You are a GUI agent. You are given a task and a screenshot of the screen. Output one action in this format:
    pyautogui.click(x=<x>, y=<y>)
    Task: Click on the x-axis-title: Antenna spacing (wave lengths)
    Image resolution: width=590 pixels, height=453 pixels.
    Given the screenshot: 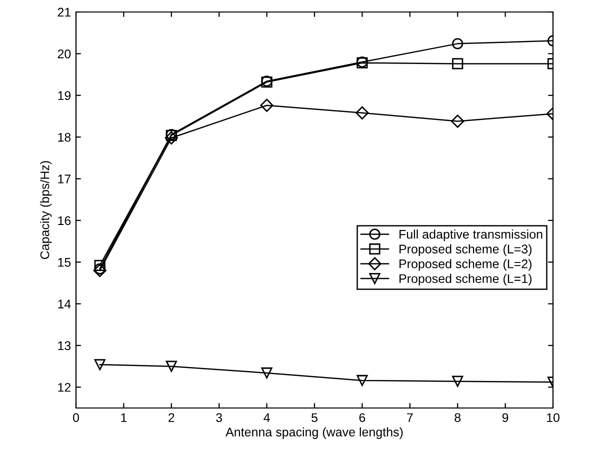 What is the action you would take?
    pyautogui.click(x=314, y=433)
    